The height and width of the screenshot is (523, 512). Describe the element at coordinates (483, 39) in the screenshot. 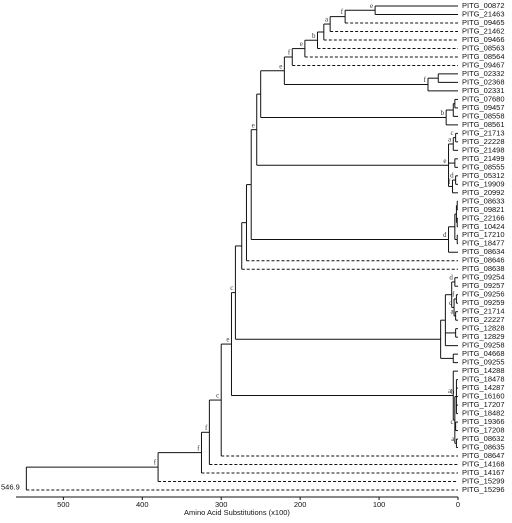

I see `leaf-label: PITG_09466` at that location.